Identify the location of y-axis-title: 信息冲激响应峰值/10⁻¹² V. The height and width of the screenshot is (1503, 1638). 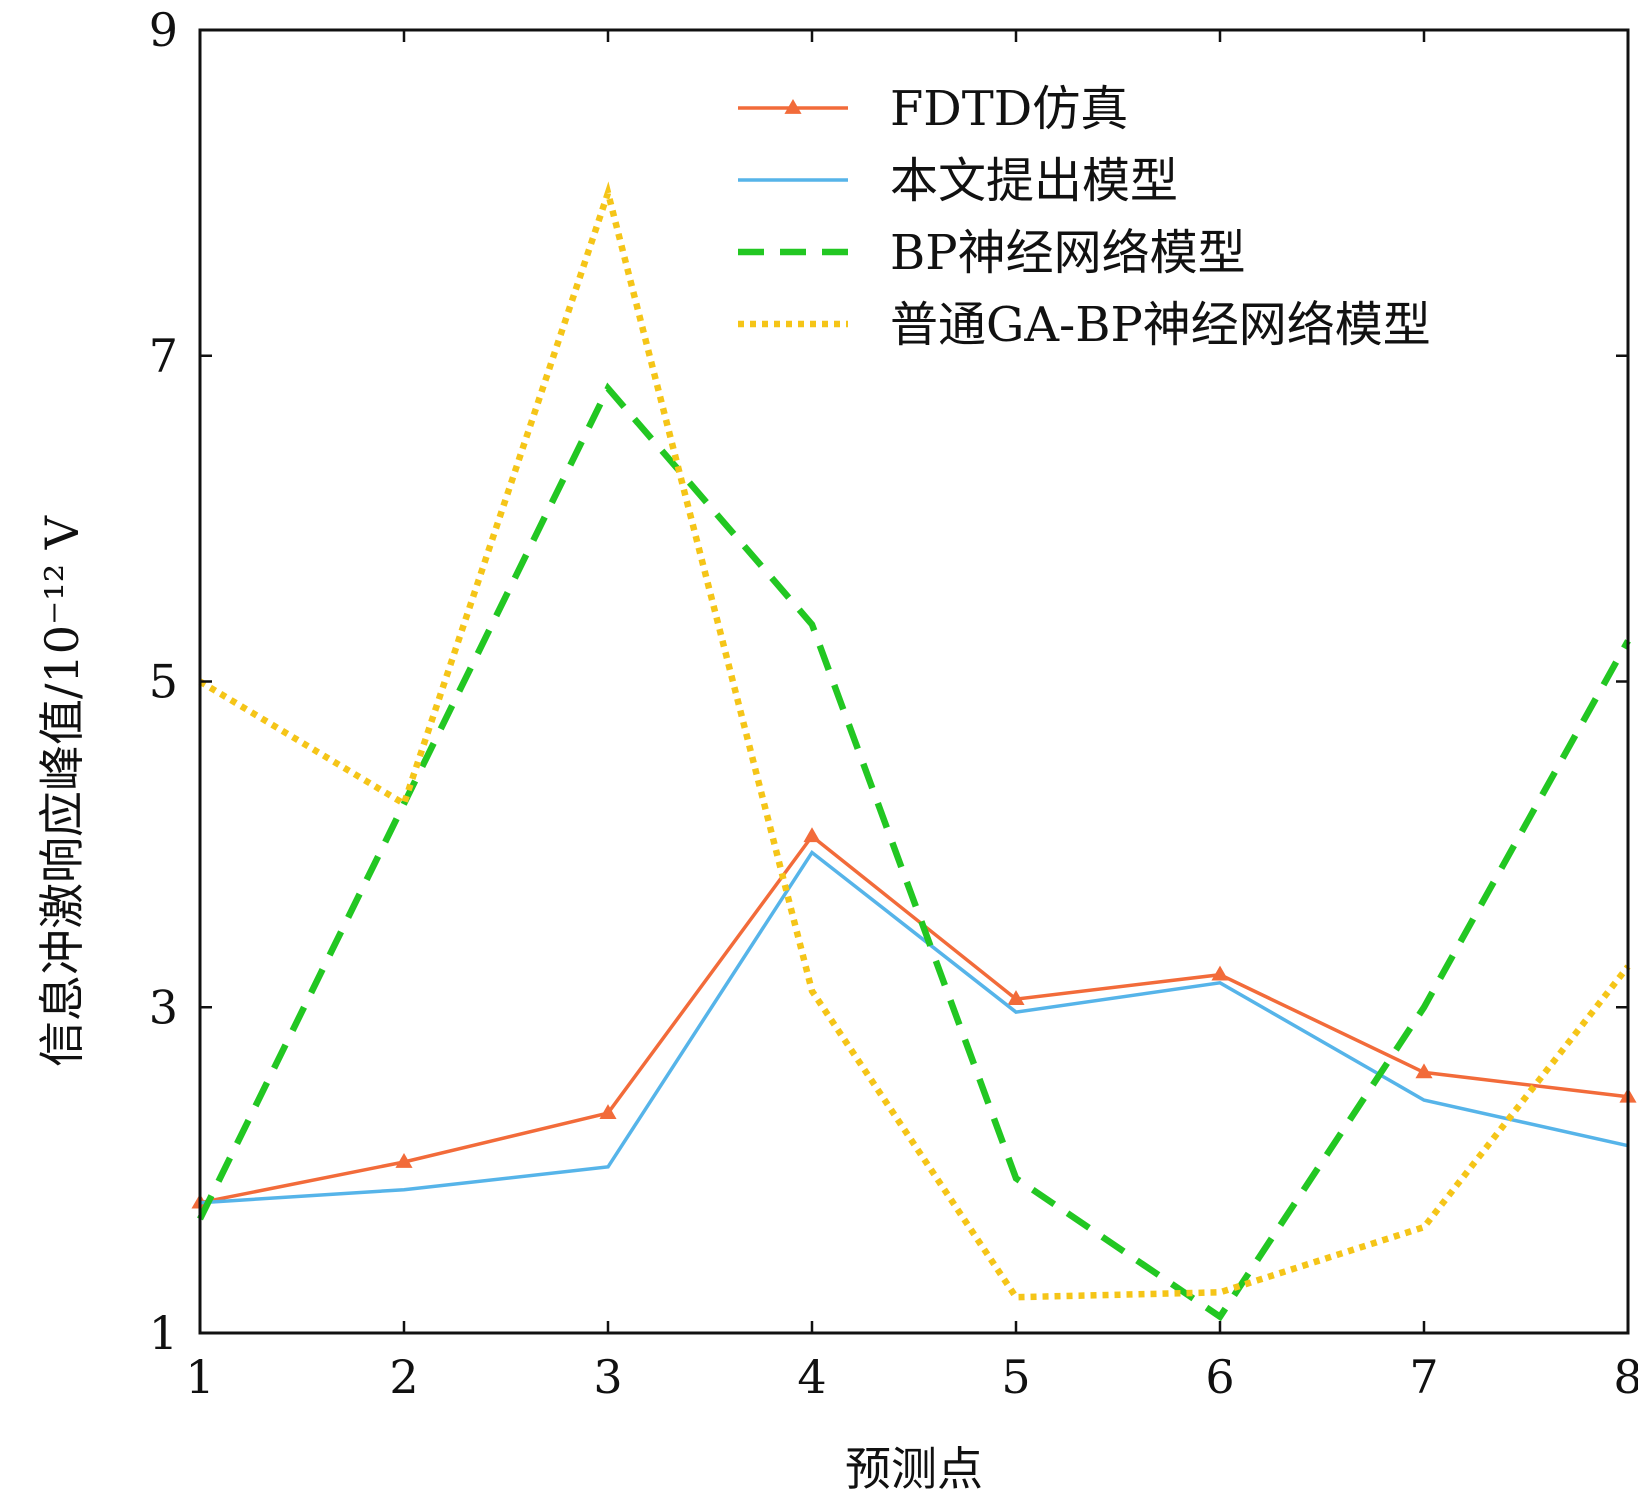
(62, 791).